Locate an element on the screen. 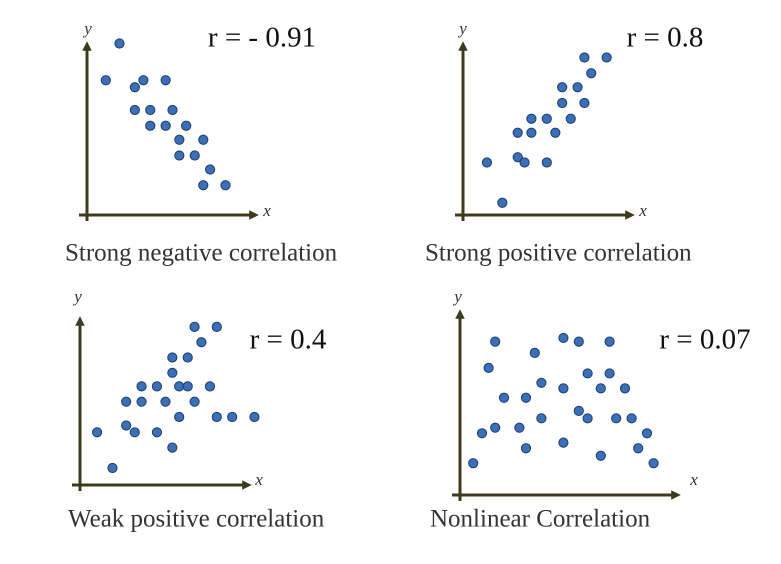  annotation: r = 0.07 is located at coordinates (704, 340).